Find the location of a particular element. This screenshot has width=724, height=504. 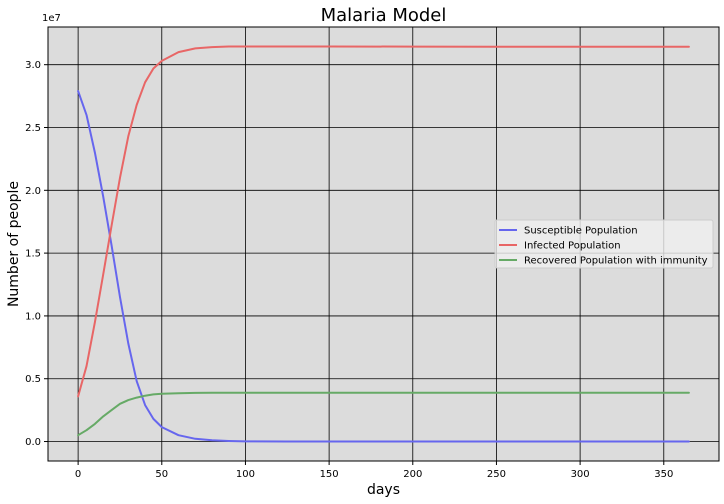

y-axis-label: Number of people is located at coordinates (14, 244).